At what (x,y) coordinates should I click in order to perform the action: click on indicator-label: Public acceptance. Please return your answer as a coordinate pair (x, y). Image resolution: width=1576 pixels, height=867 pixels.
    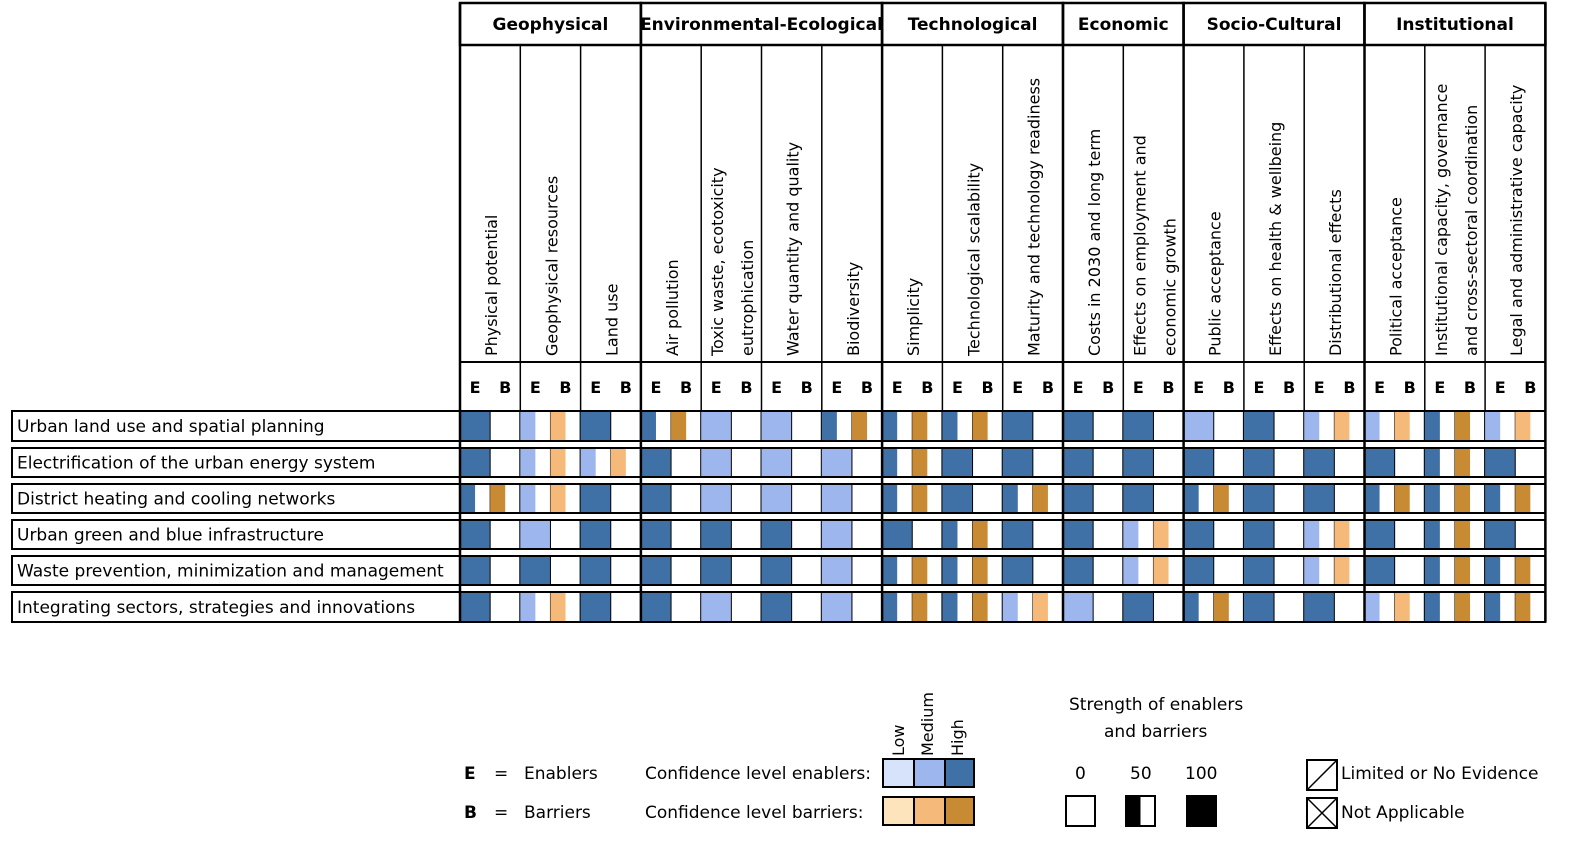
    Looking at the image, I should click on (1215, 283).